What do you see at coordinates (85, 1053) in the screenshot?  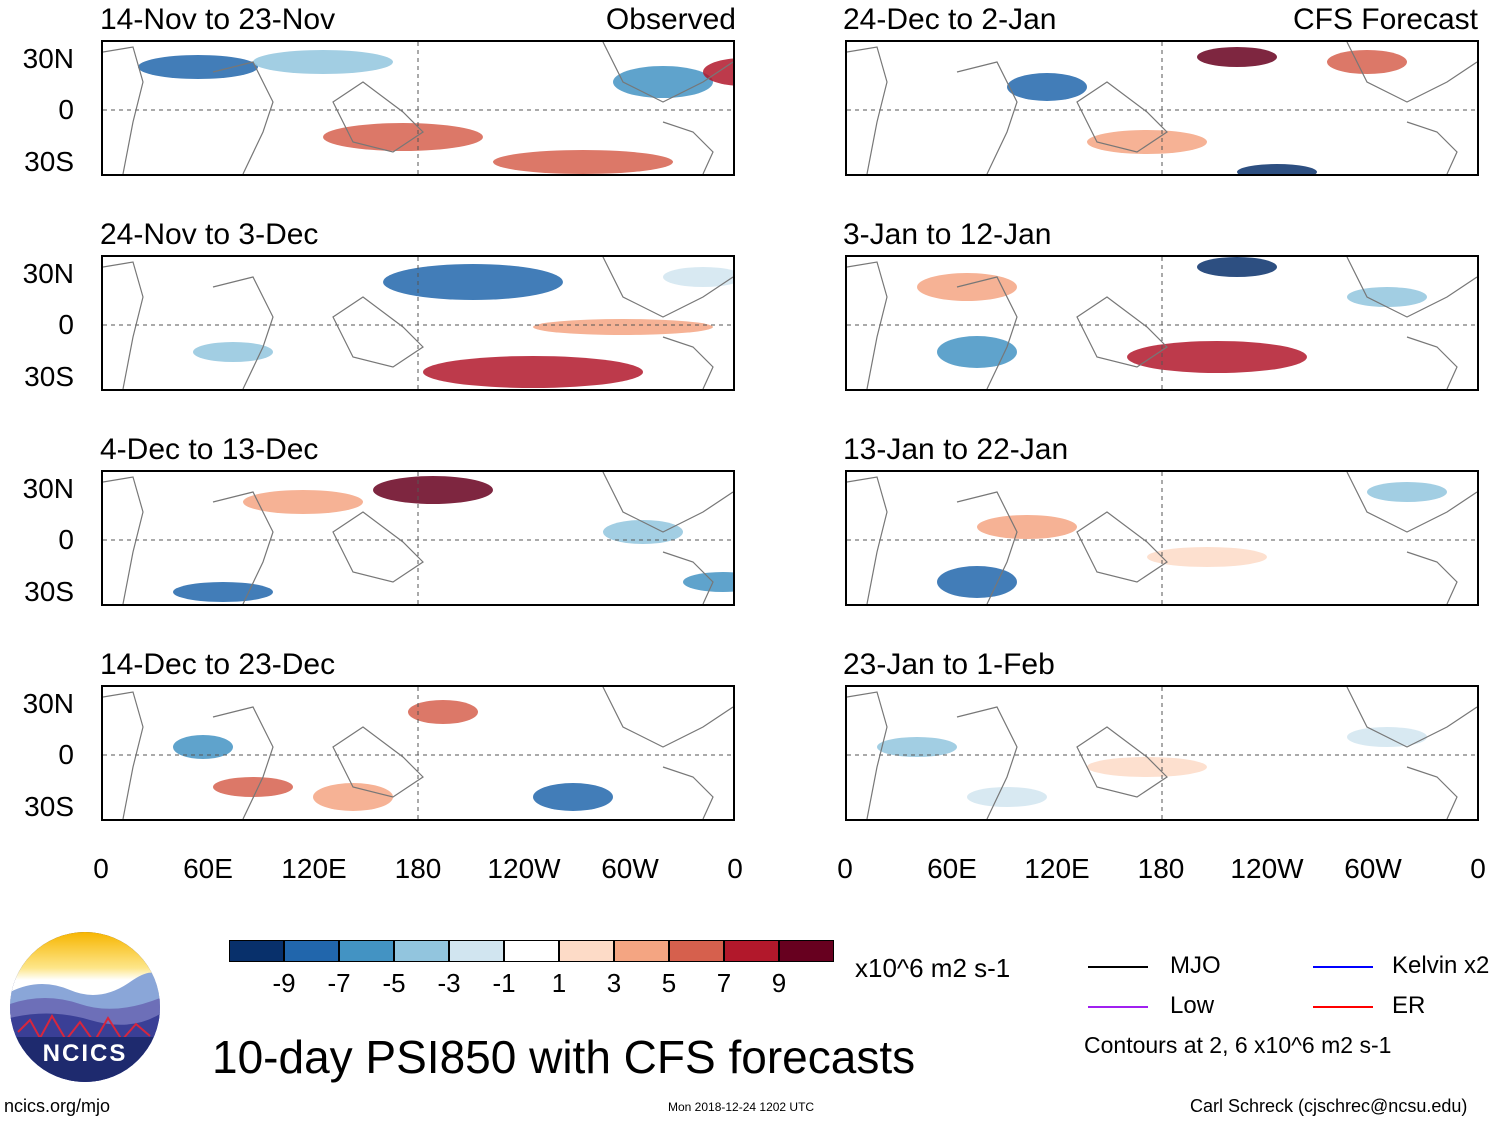 I see `logo-text: NCICS` at bounding box center [85, 1053].